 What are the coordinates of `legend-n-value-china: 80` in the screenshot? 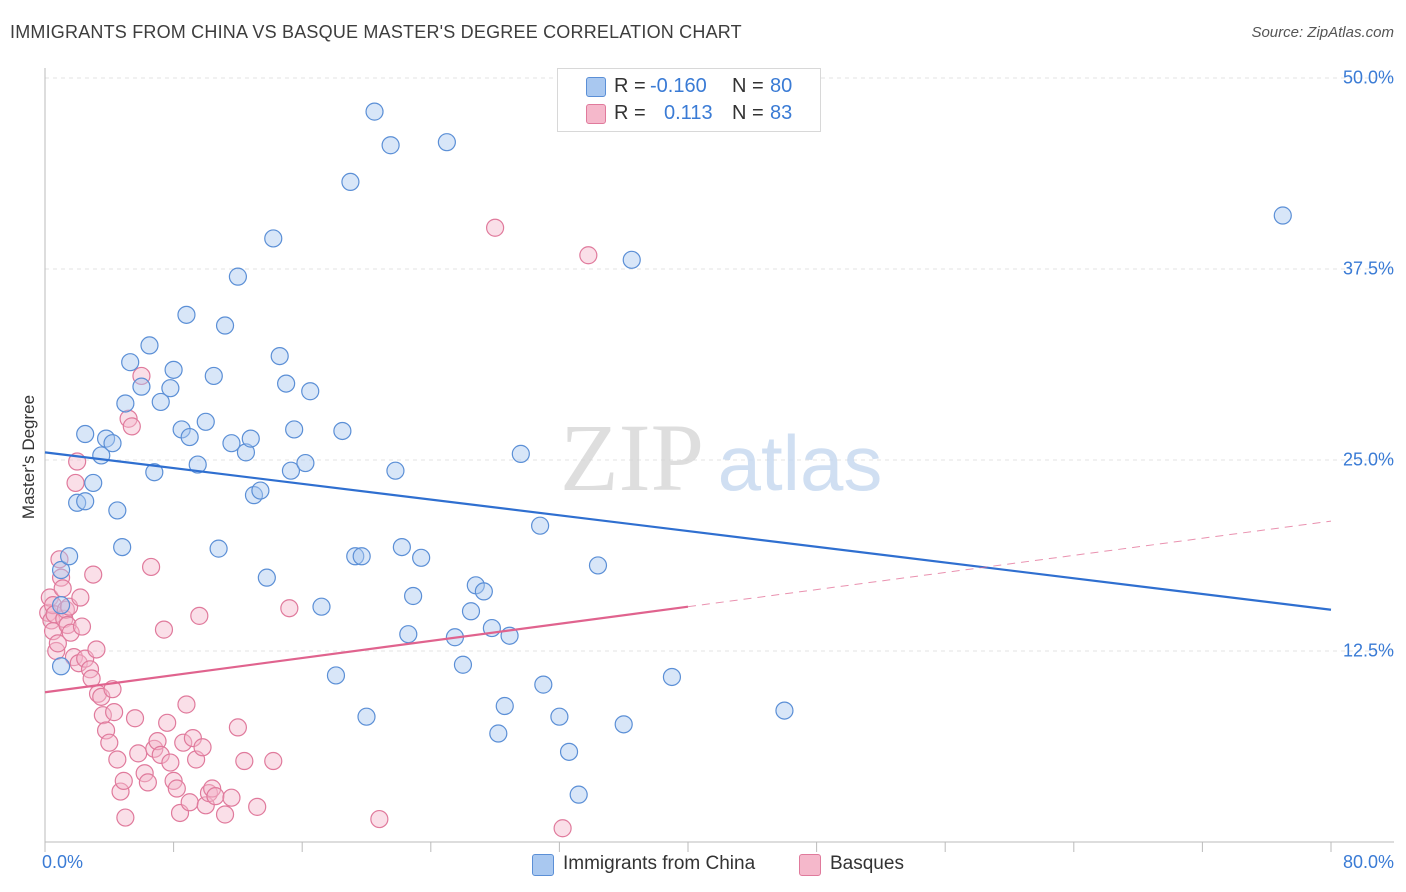 It's located at (781, 86).